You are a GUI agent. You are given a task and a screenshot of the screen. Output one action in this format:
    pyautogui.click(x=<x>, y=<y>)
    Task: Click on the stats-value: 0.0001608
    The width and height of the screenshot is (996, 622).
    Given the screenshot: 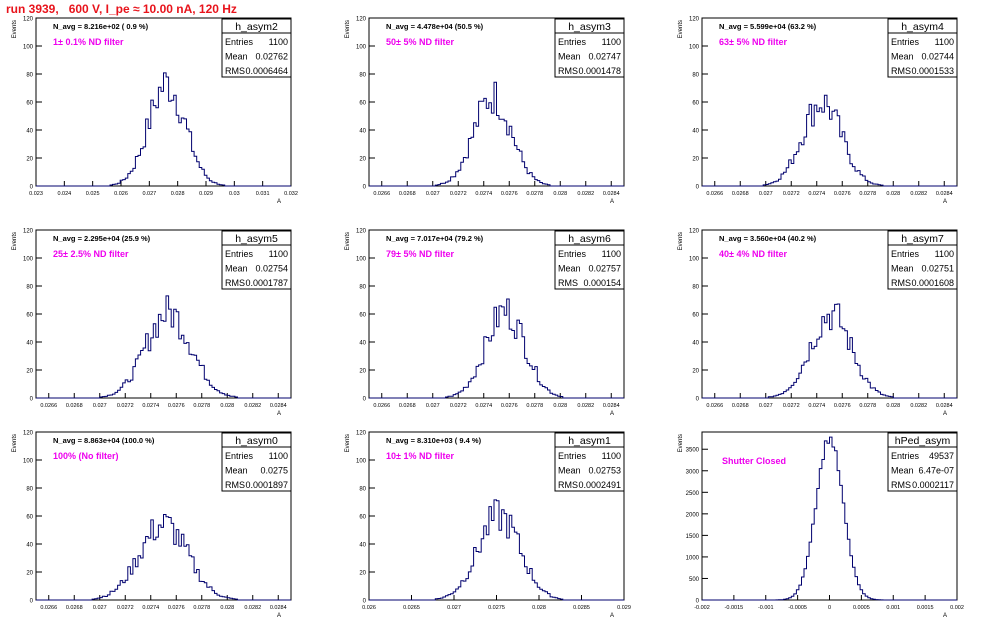 What is the action you would take?
    pyautogui.click(x=932, y=283)
    